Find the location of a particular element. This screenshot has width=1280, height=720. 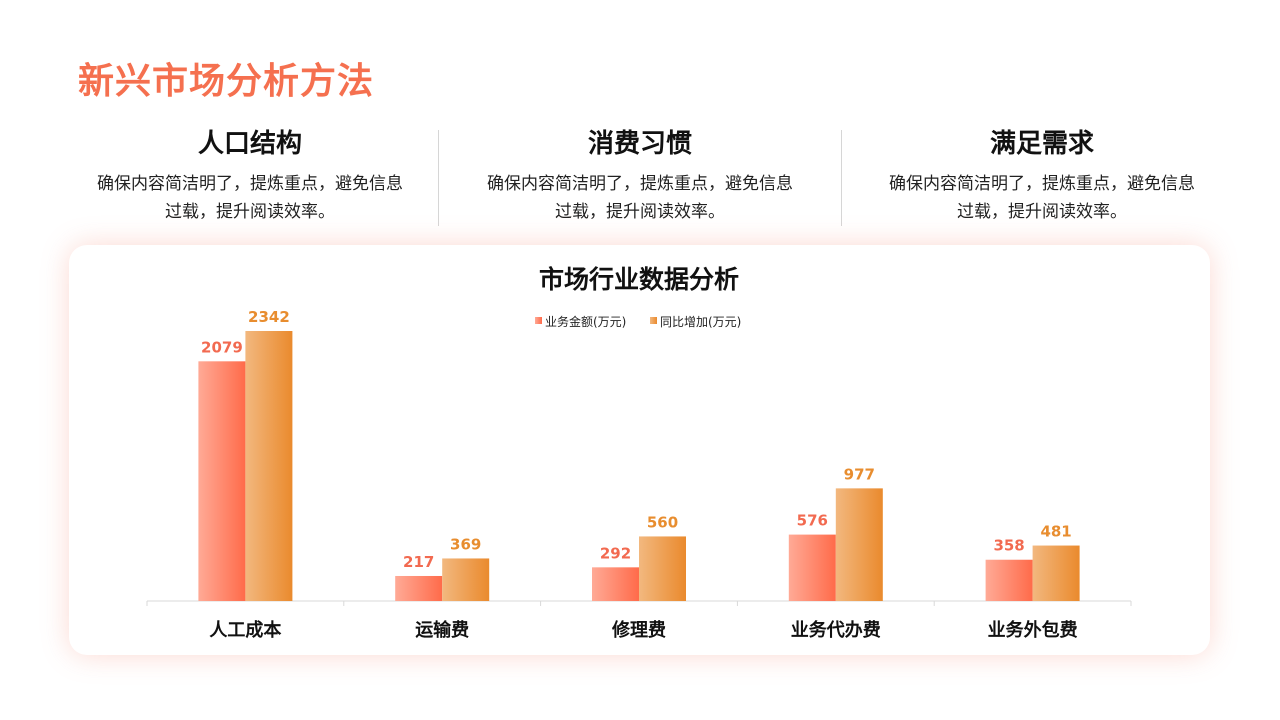

x-tick-label: 业务外包费 is located at coordinates (1033, 630).